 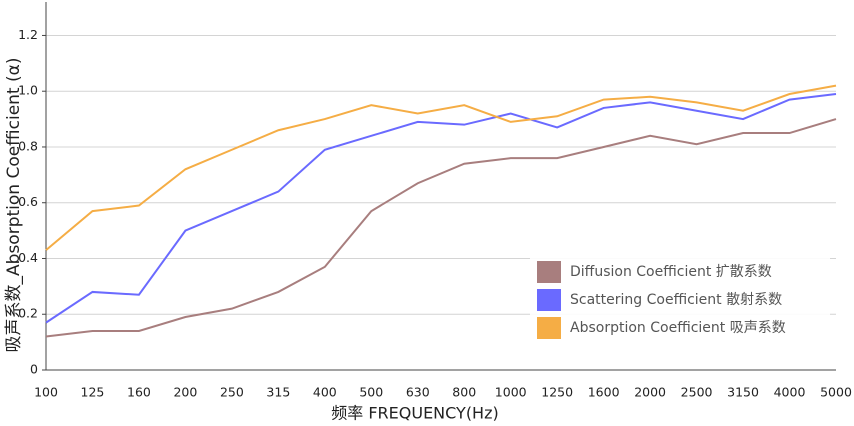 What do you see at coordinates (185, 392) in the screenshot?
I see `x-tick-label: 200` at bounding box center [185, 392].